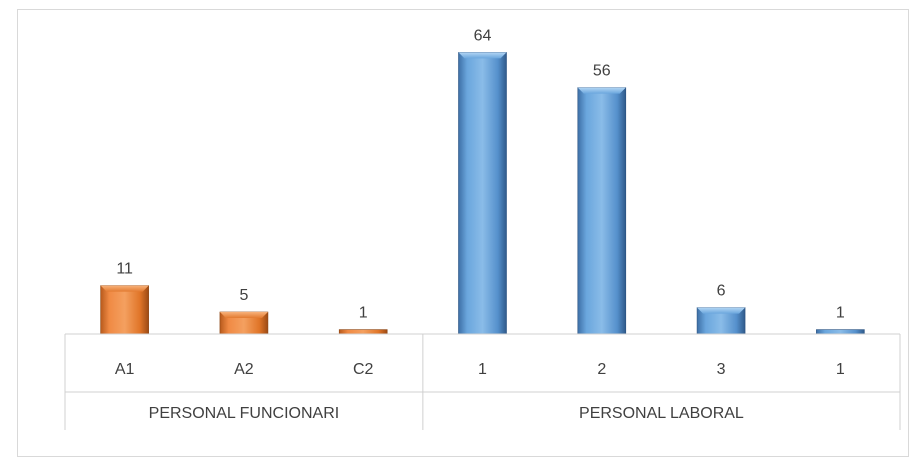  Describe the element at coordinates (721, 291) in the screenshot. I see `data-label: 6` at that location.